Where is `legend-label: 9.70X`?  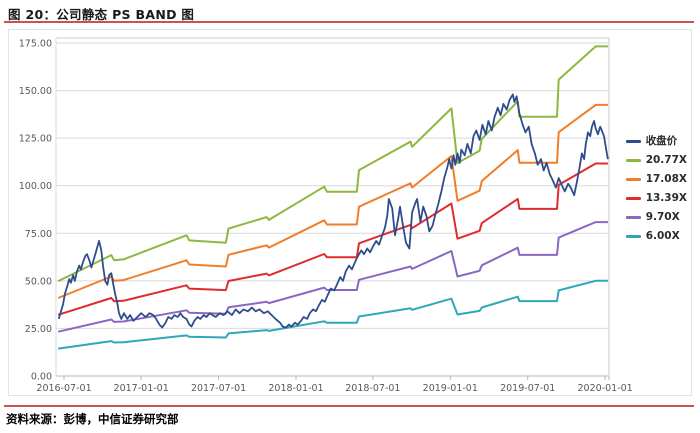
legend-label: 9.70X is located at coordinates (662, 216).